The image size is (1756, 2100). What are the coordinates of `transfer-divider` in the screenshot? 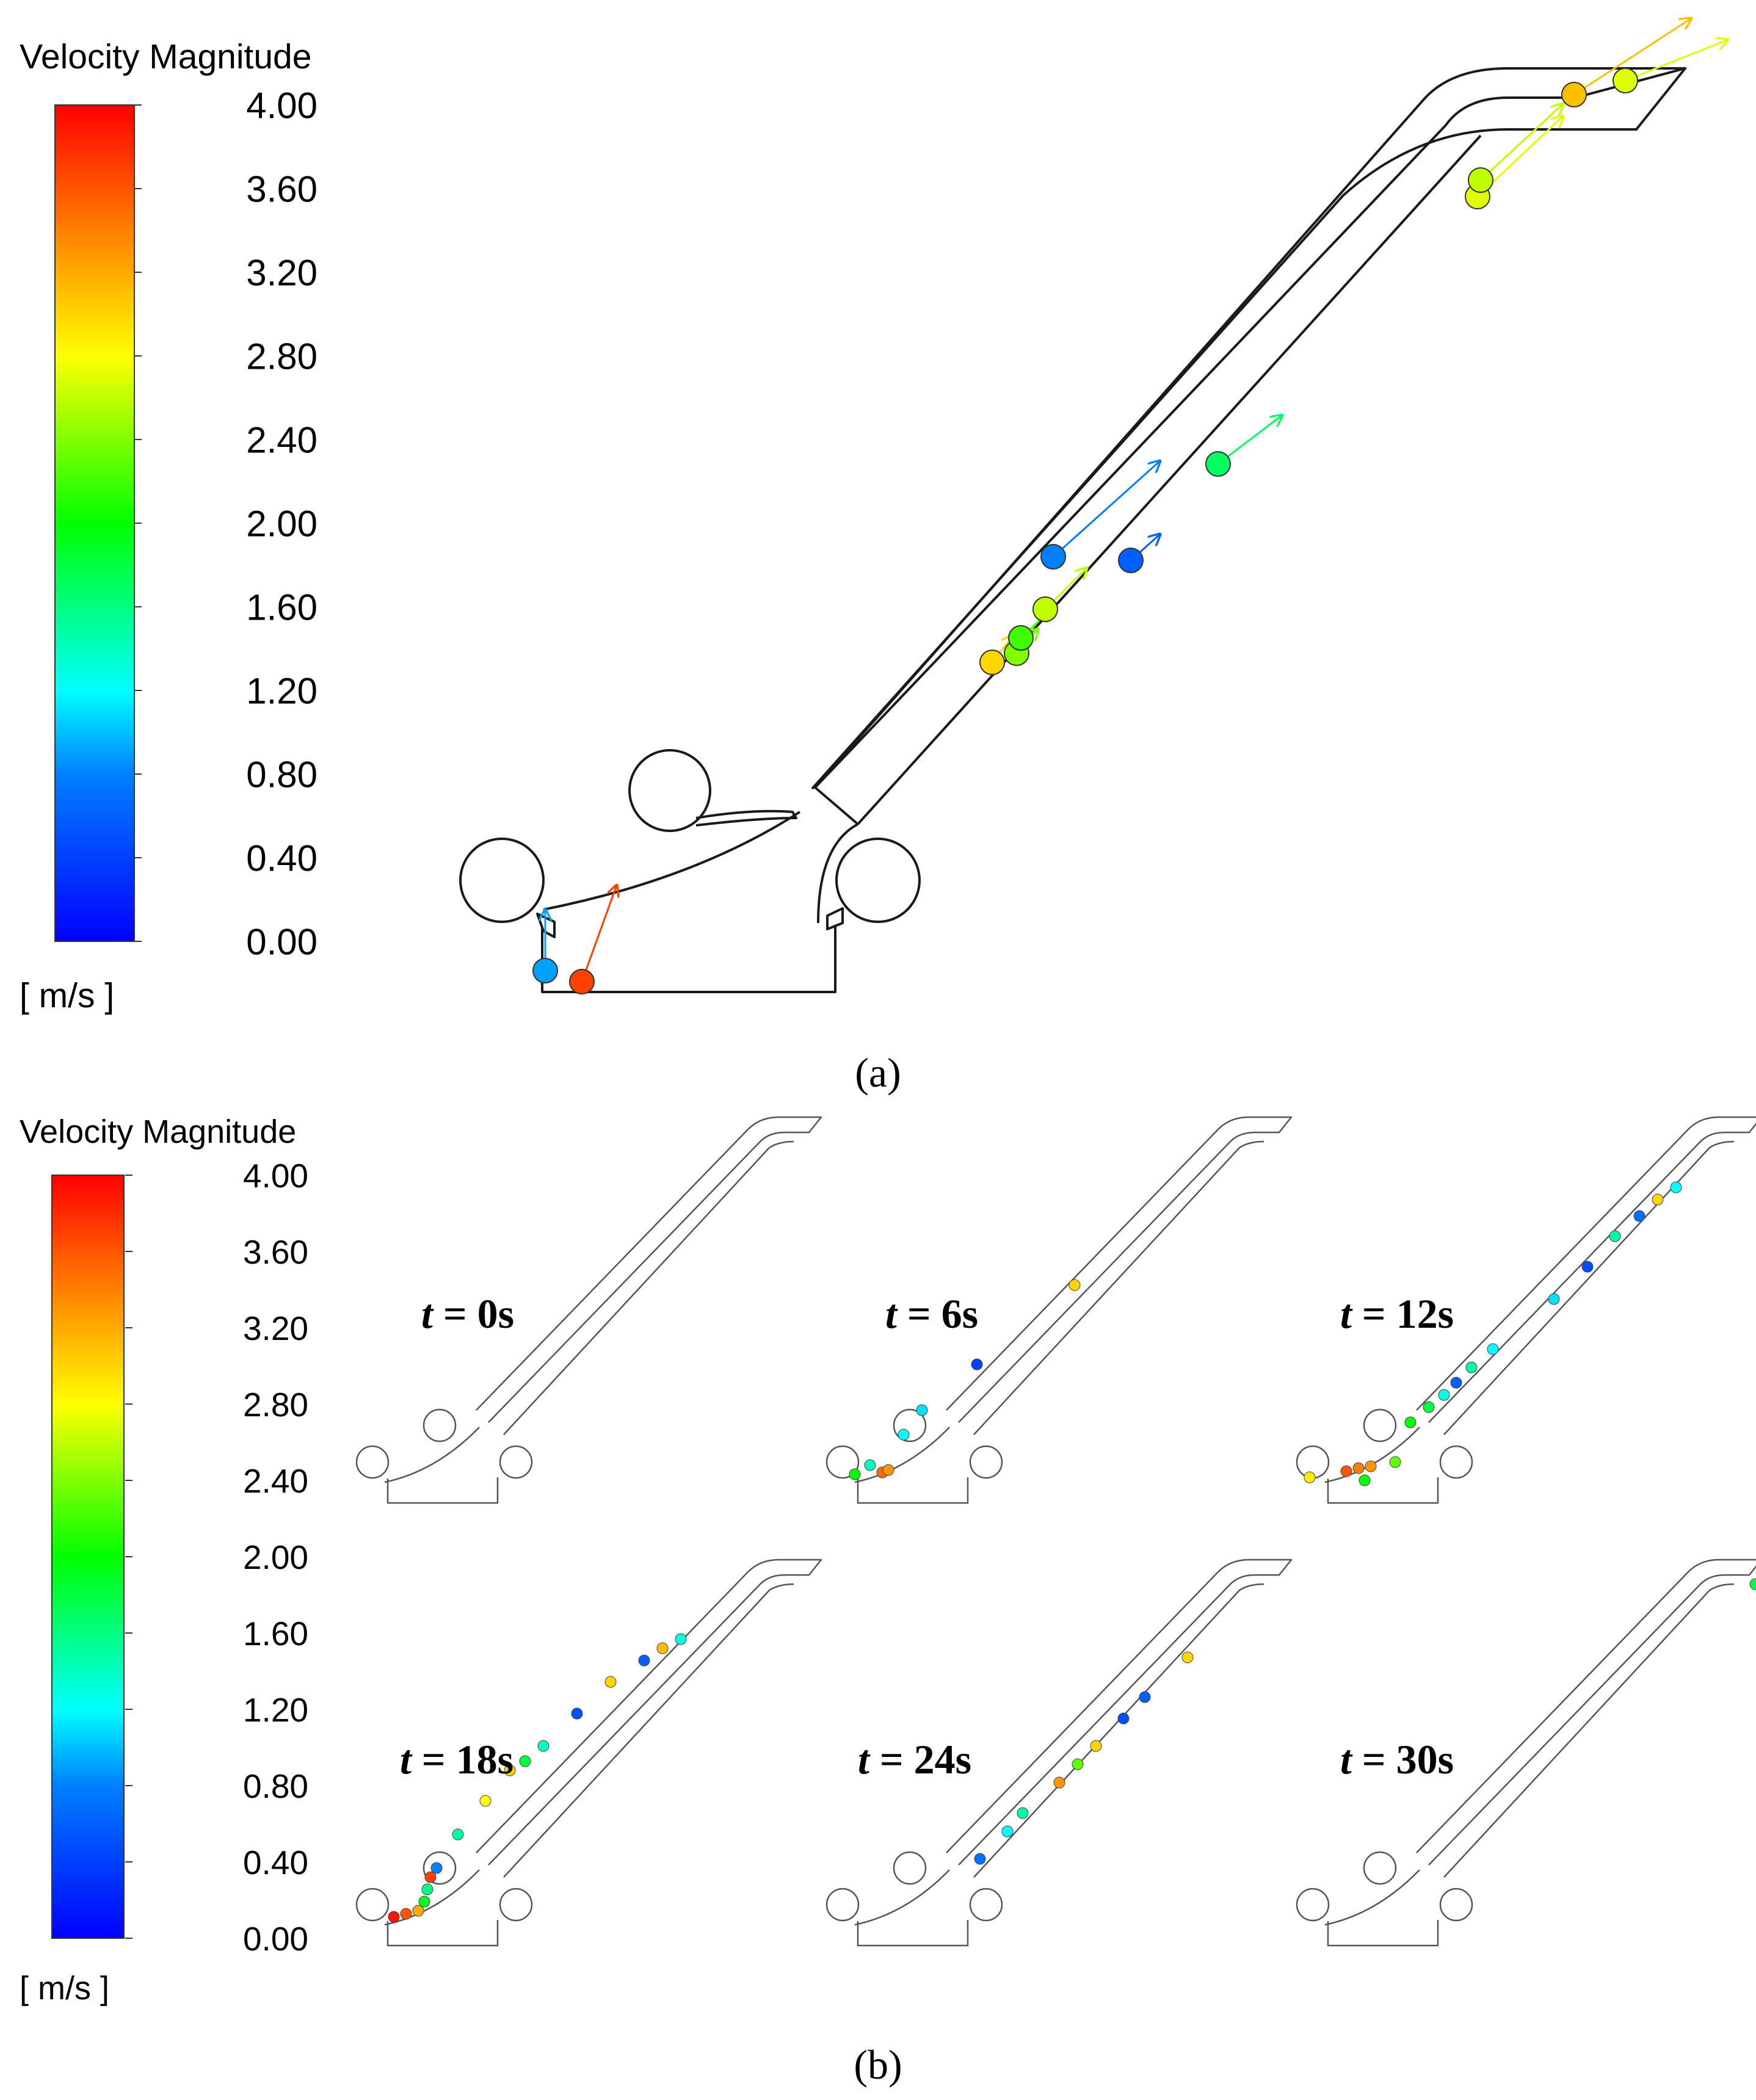 It's located at (836, 805).